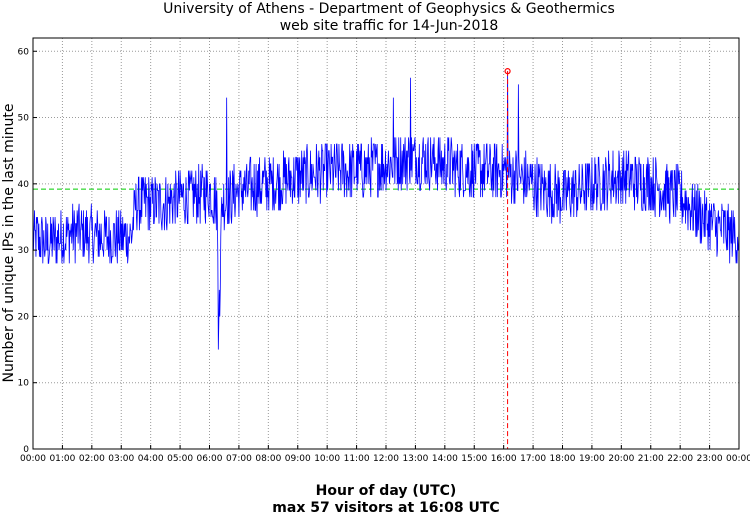 This screenshot has height=515, width=750. I want to click on y-tick-label: 50, so click(24, 119).